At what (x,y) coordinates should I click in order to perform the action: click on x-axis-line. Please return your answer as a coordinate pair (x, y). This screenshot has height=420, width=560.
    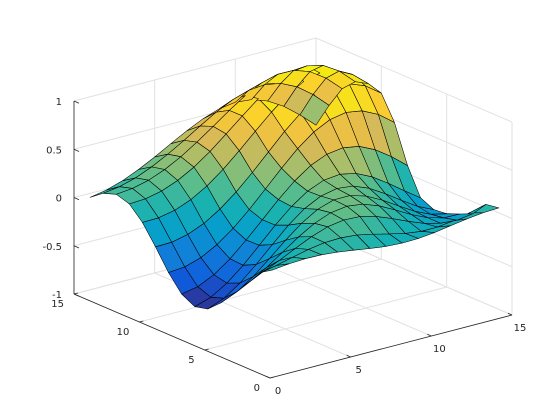
    Looking at the image, I should click on (391, 346).